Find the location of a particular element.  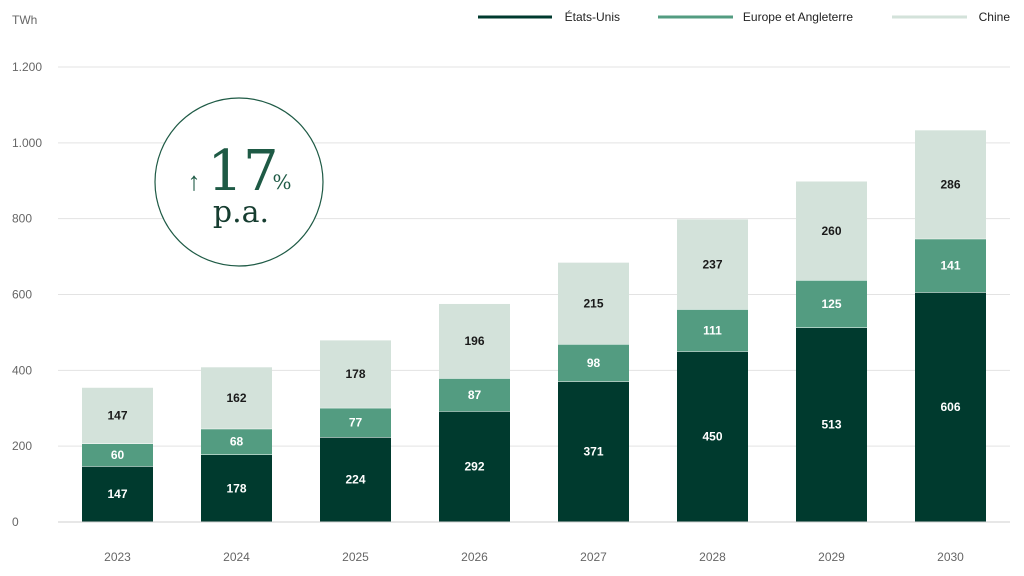

data-label: 237 is located at coordinates (712, 264).